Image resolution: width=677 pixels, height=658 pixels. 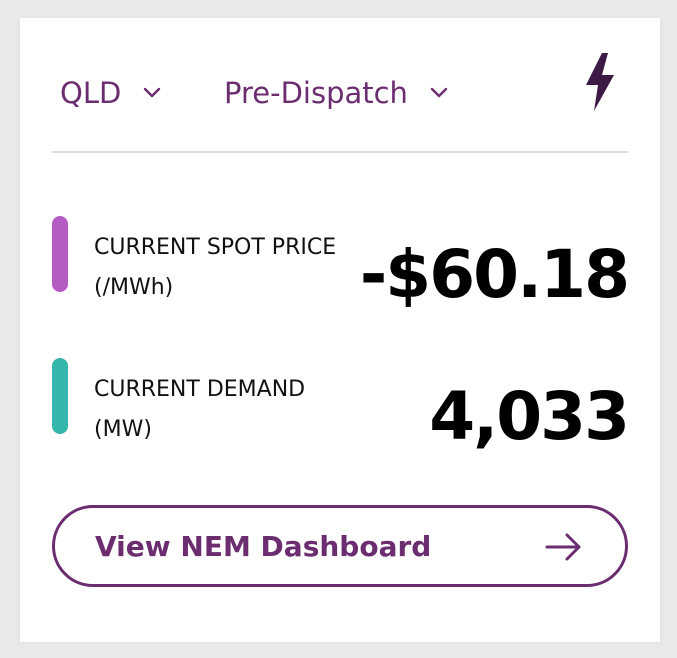 I want to click on header-divider, so click(x=340, y=152).